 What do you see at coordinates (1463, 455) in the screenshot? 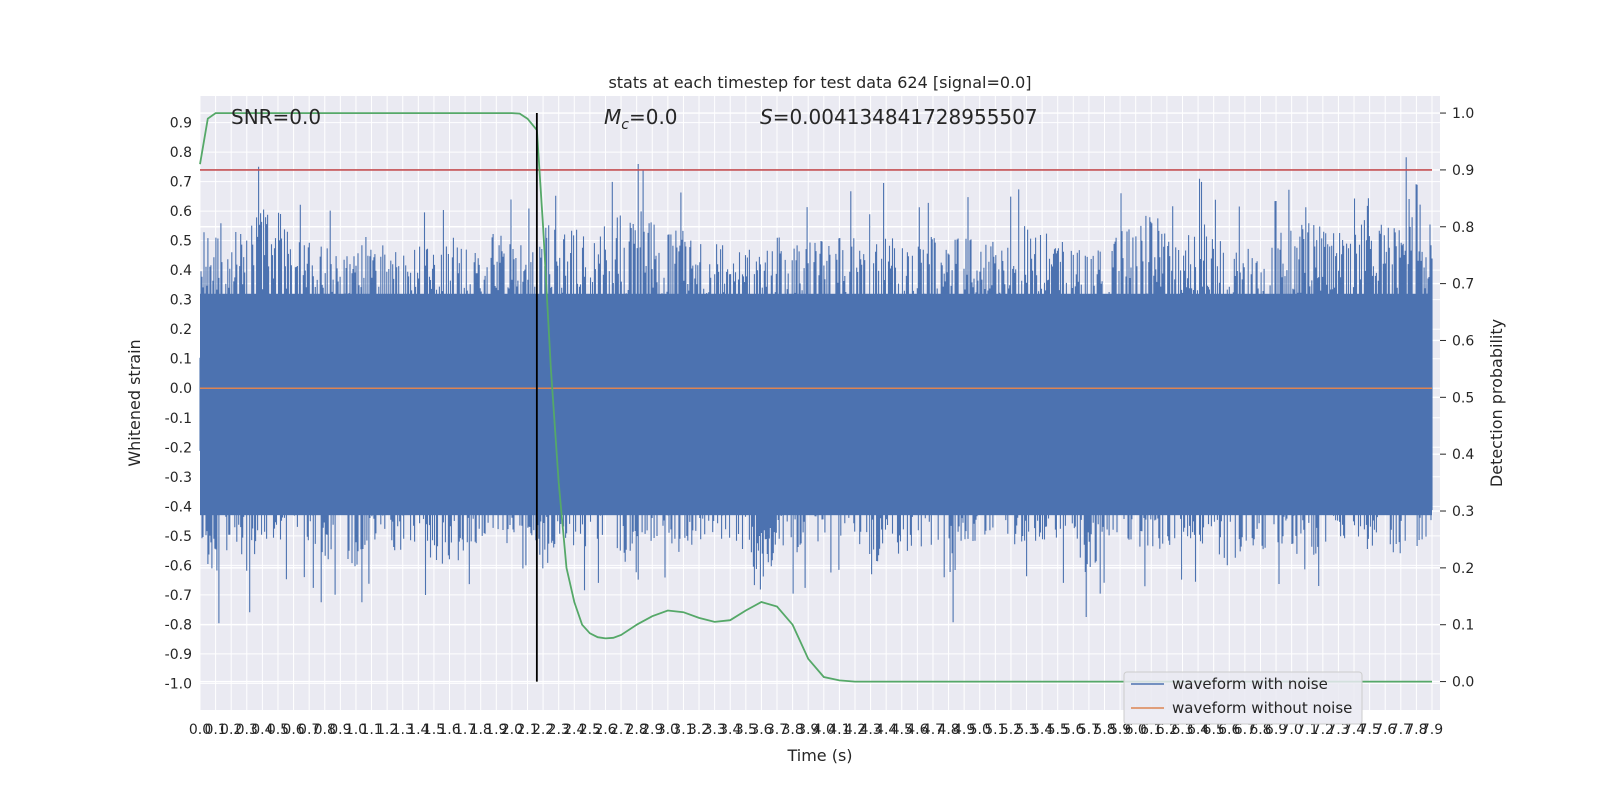
I see `y2-tick-label: 0.4` at bounding box center [1463, 455].